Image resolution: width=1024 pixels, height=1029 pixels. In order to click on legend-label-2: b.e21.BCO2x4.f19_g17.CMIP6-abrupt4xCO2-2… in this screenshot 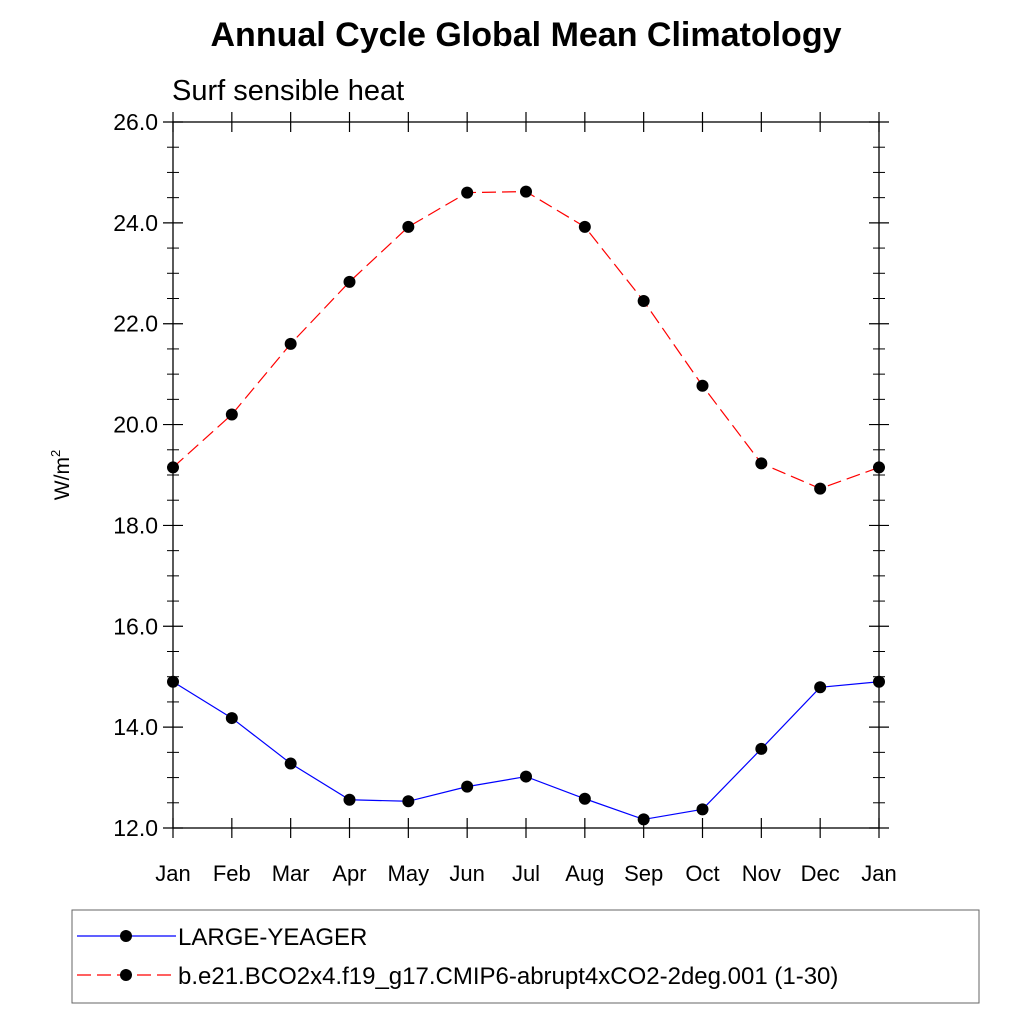, I will do `click(508, 976)`.